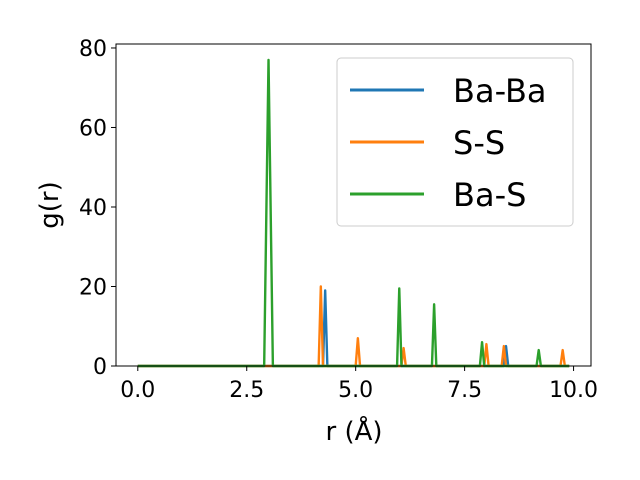 The image size is (640, 480). What do you see at coordinates (50, 204) in the screenshot?
I see `y-axis-label: g(r)` at bounding box center [50, 204].